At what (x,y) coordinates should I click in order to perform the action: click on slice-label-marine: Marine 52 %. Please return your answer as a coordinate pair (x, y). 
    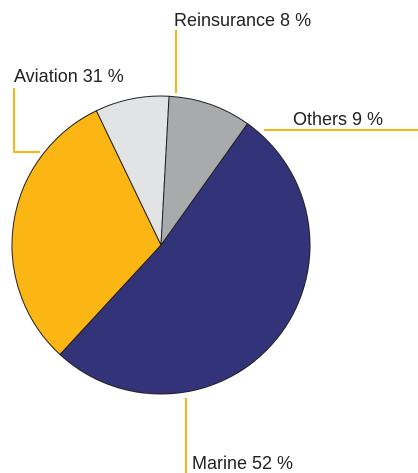
    Looking at the image, I should click on (242, 463).